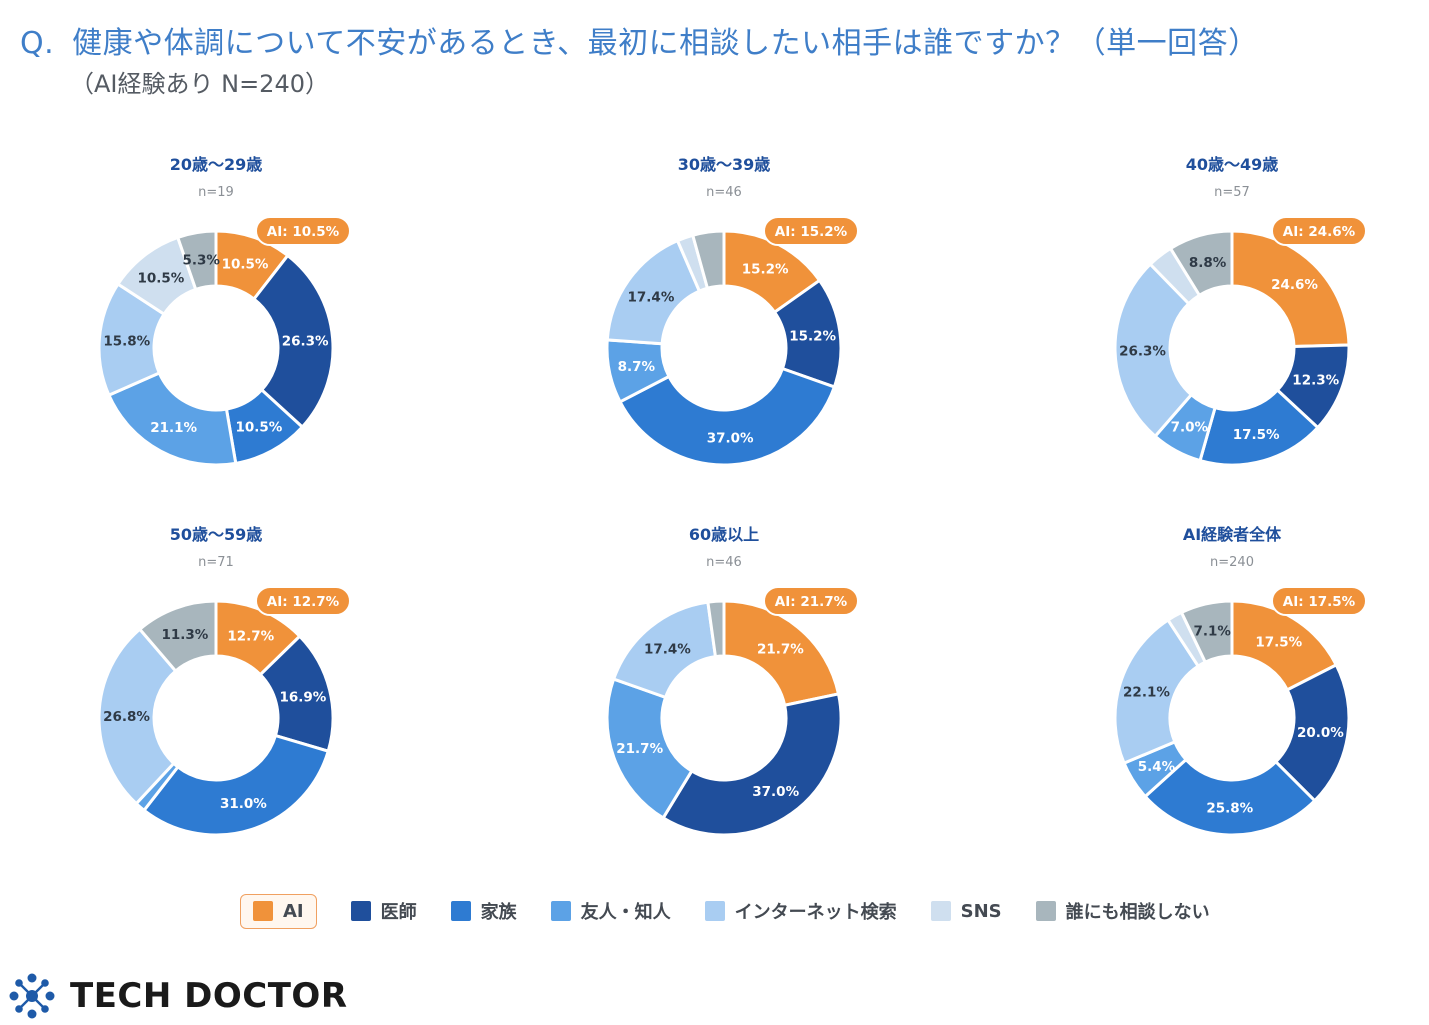 The image size is (1429, 1025). What do you see at coordinates (714, 911) in the screenshot?
I see `legend-swatch-internet` at bounding box center [714, 911].